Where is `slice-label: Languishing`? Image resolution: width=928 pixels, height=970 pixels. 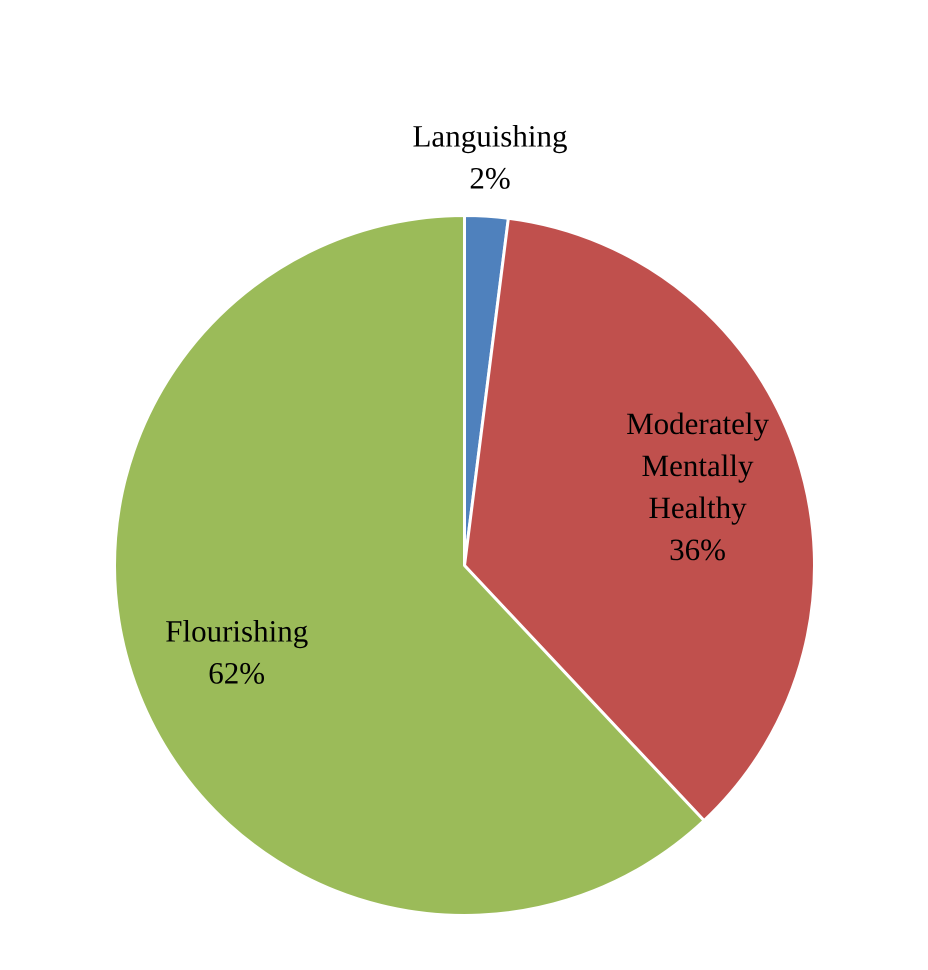 slice-label: Languishing is located at coordinates (490, 136).